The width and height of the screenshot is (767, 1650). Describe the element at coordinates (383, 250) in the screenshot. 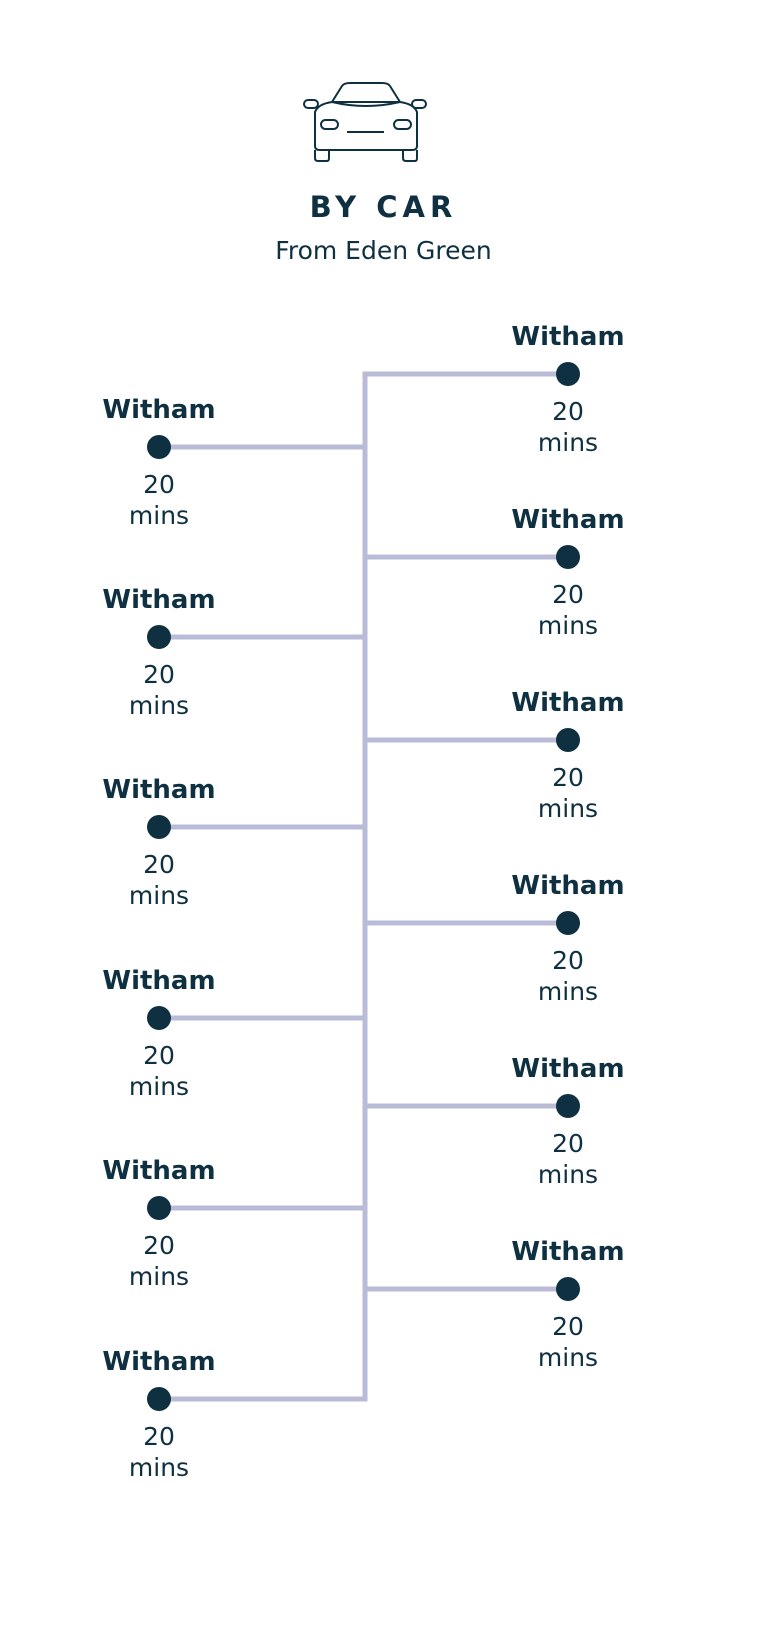

I see `page-subtitle: From Eden Green` at that location.